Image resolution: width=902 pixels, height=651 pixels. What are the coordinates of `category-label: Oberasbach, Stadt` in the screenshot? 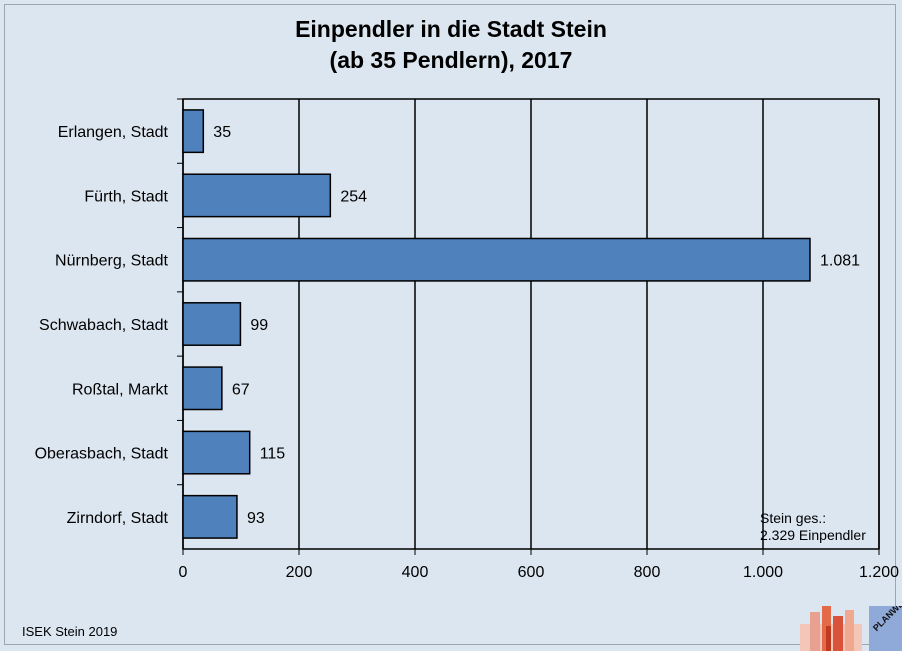 It's located at (102, 454).